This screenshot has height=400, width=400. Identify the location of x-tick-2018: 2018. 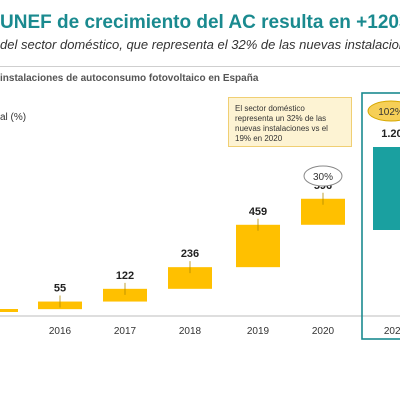
(190, 331).